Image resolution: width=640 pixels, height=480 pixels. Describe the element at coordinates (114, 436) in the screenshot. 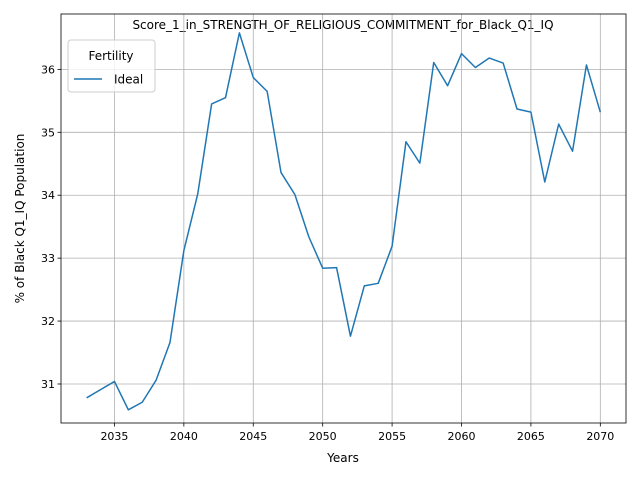

I see `x-tick-label: 2035` at that location.